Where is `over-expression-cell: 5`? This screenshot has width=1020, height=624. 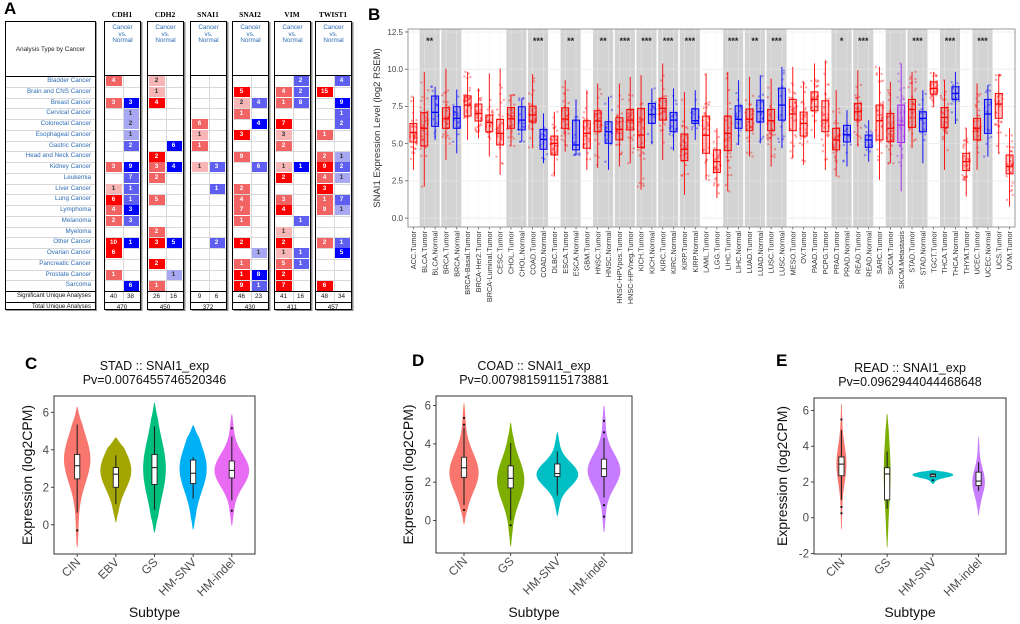 over-expression-cell: 5 is located at coordinates (156, 199).